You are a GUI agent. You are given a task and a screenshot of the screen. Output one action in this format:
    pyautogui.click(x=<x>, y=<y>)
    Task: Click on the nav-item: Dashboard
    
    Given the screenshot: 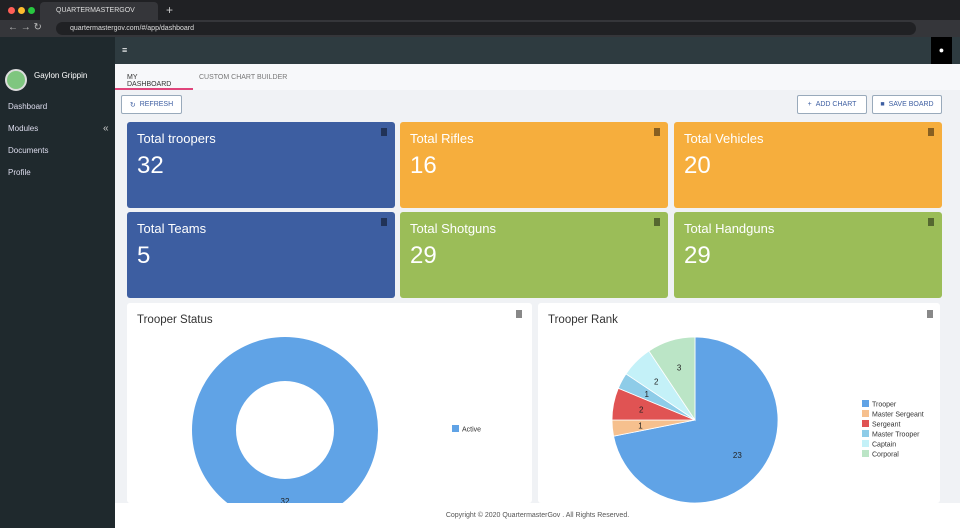 What is the action you would take?
    pyautogui.click(x=28, y=106)
    